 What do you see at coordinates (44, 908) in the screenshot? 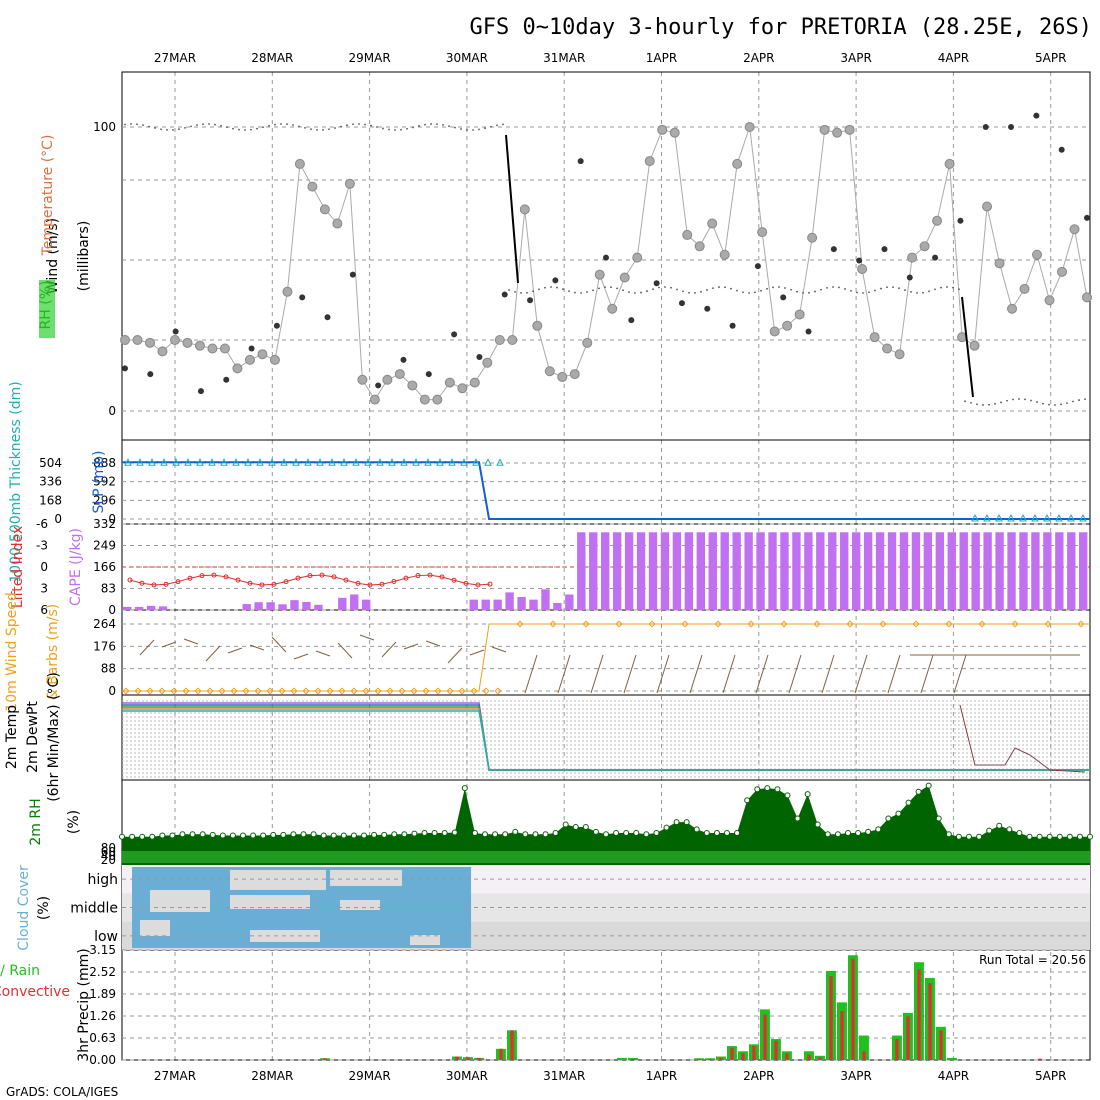
I see `cloud-unit-label: (%)` at bounding box center [44, 908].